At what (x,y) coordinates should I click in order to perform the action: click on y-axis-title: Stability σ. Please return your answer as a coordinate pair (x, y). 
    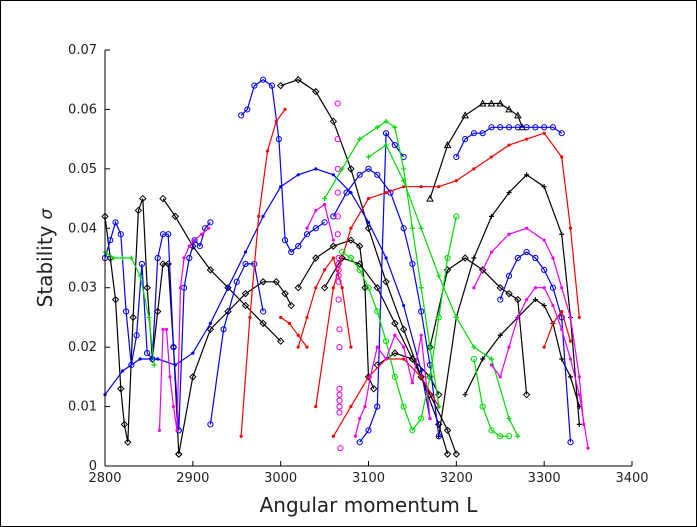
    Looking at the image, I should click on (45, 257).